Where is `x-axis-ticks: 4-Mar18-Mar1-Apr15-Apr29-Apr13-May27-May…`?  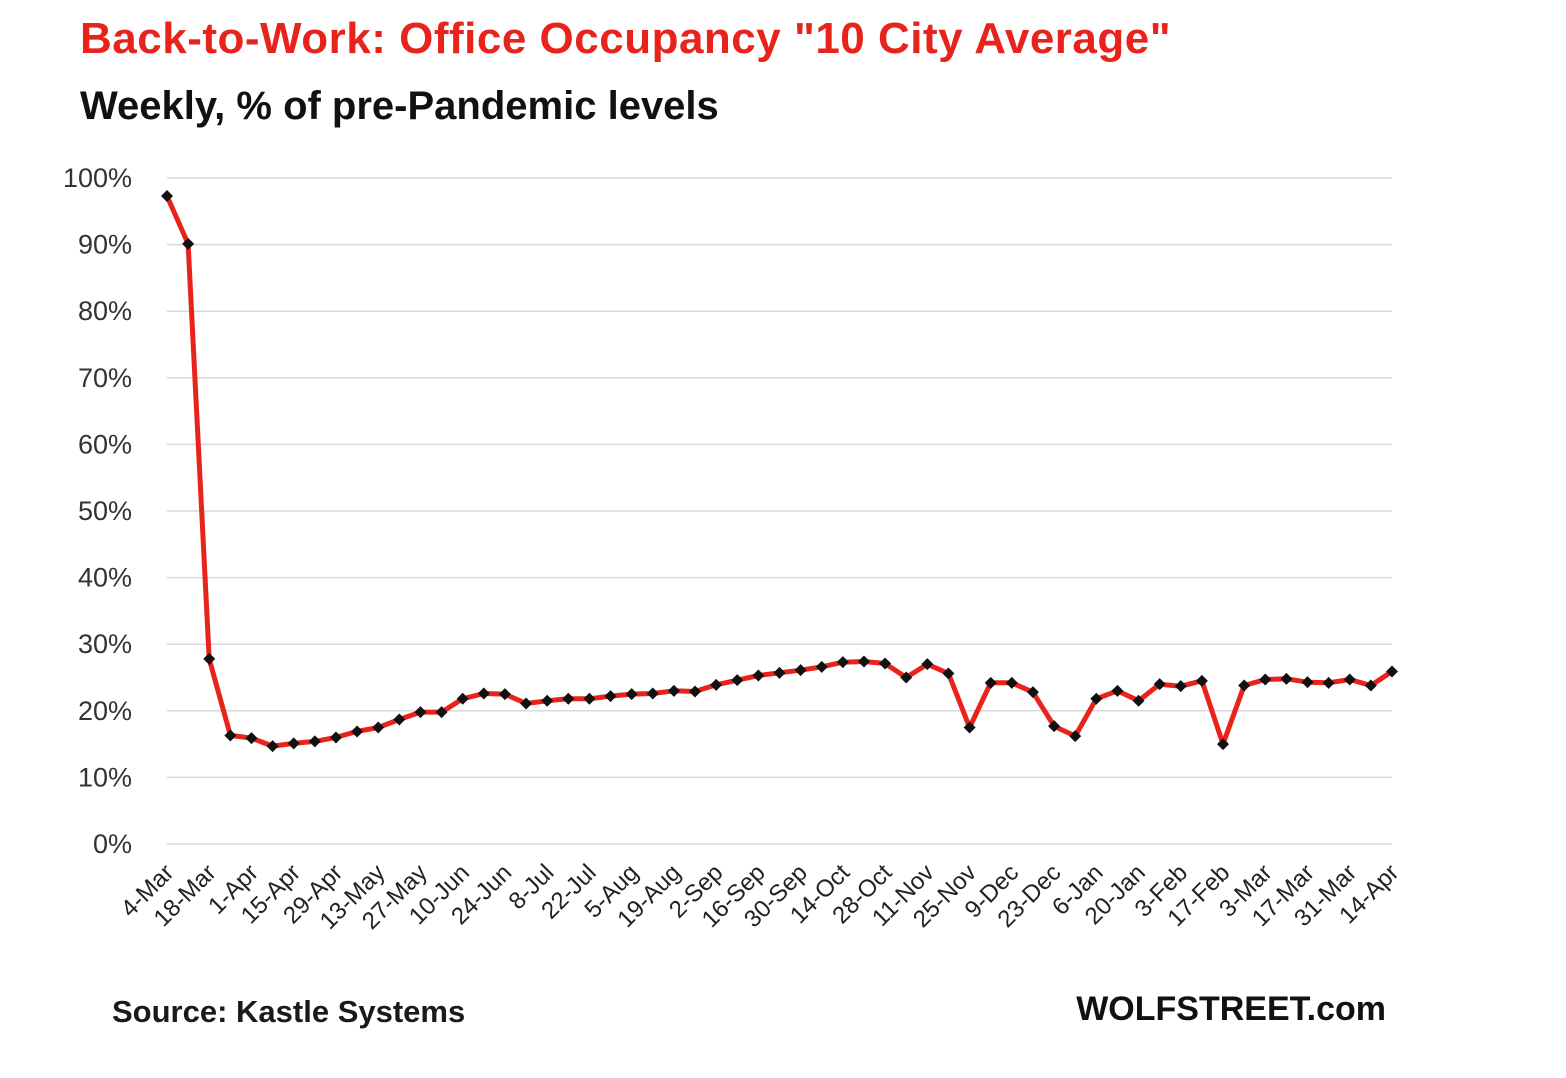 x-axis-ticks: 4-Mar18-Mar1-Apr15-Apr29-Apr13-May27-May… is located at coordinates (760, 897).